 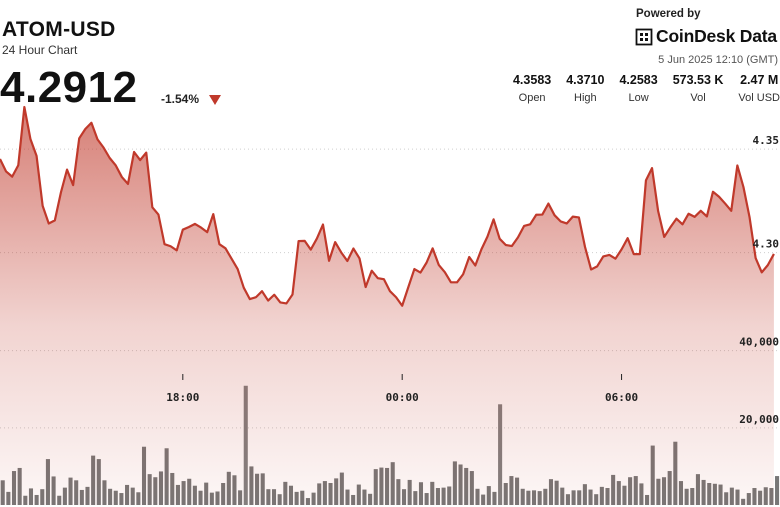 What do you see at coordinates (585, 88) in the screenshot?
I see `stat-high: 4.3710 High` at bounding box center [585, 88].